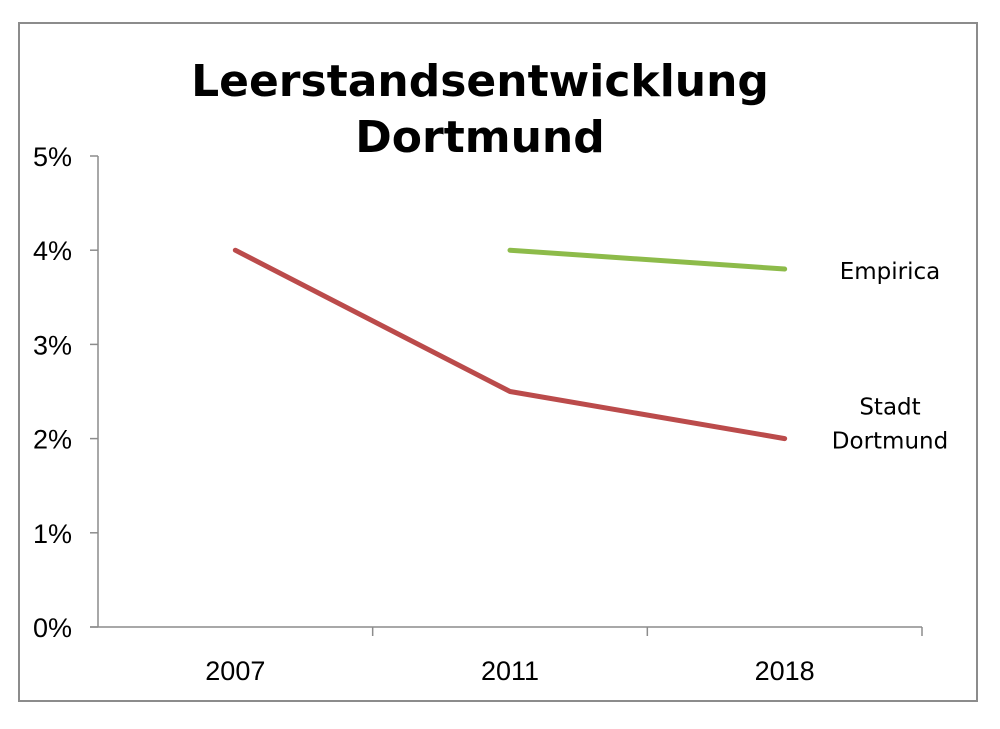 This screenshot has height=729, width=1000. Describe the element at coordinates (235, 671) in the screenshot. I see `x-tick-label: 2007` at that location.